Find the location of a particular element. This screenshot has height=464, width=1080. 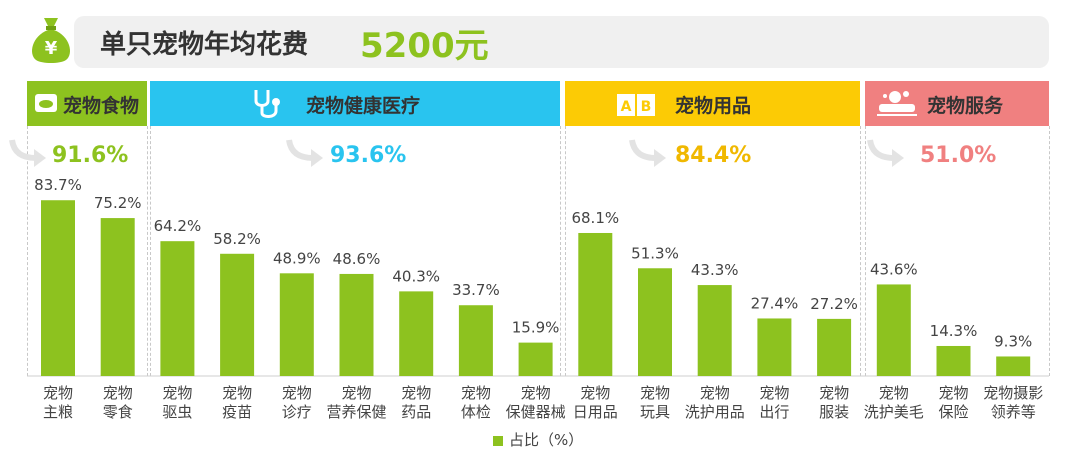

group-header-food: 宠物食物 is located at coordinates (87, 103).